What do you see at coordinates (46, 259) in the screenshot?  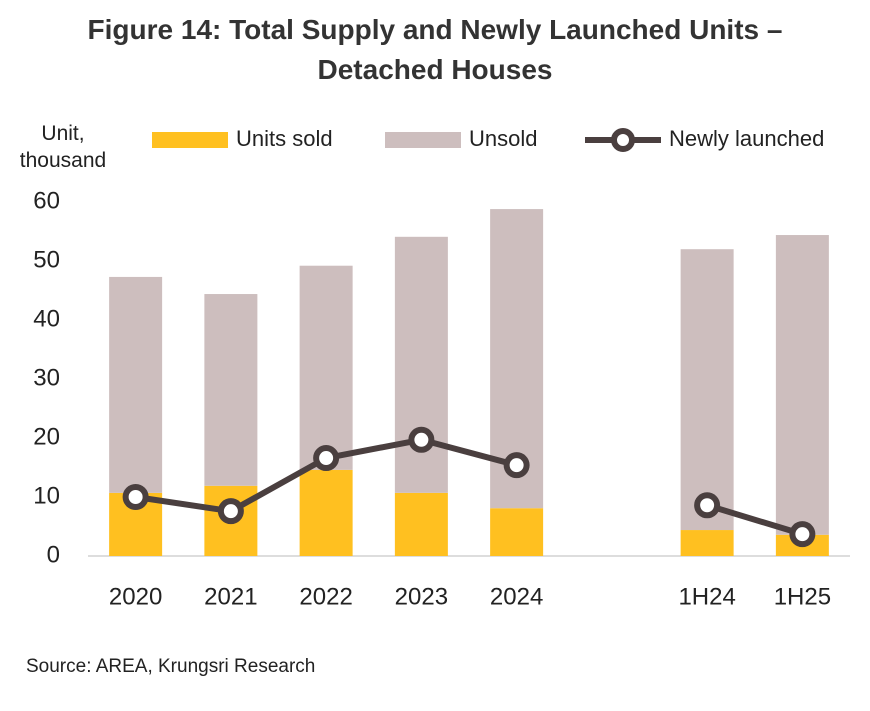 I see `y-tick-label: 50` at bounding box center [46, 259].